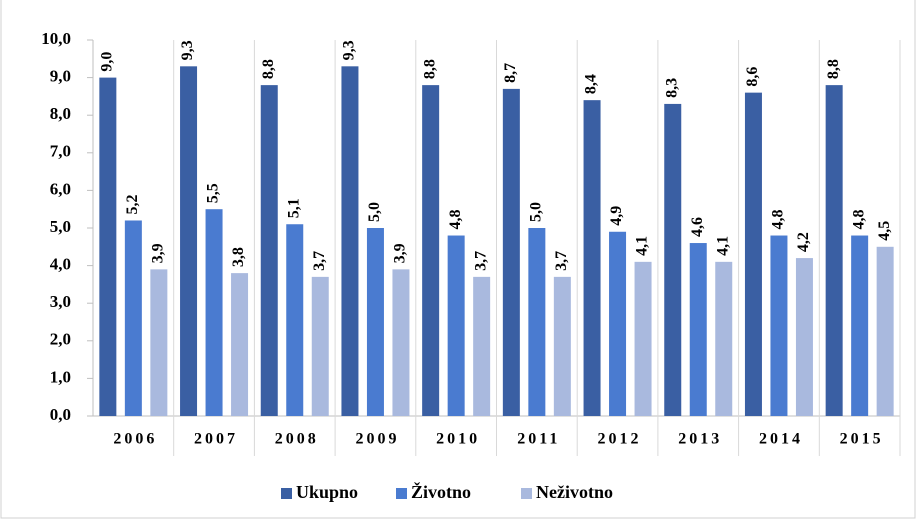 This screenshot has width=917, height=520. I want to click on x-tick-label: 2013, so click(700, 439).